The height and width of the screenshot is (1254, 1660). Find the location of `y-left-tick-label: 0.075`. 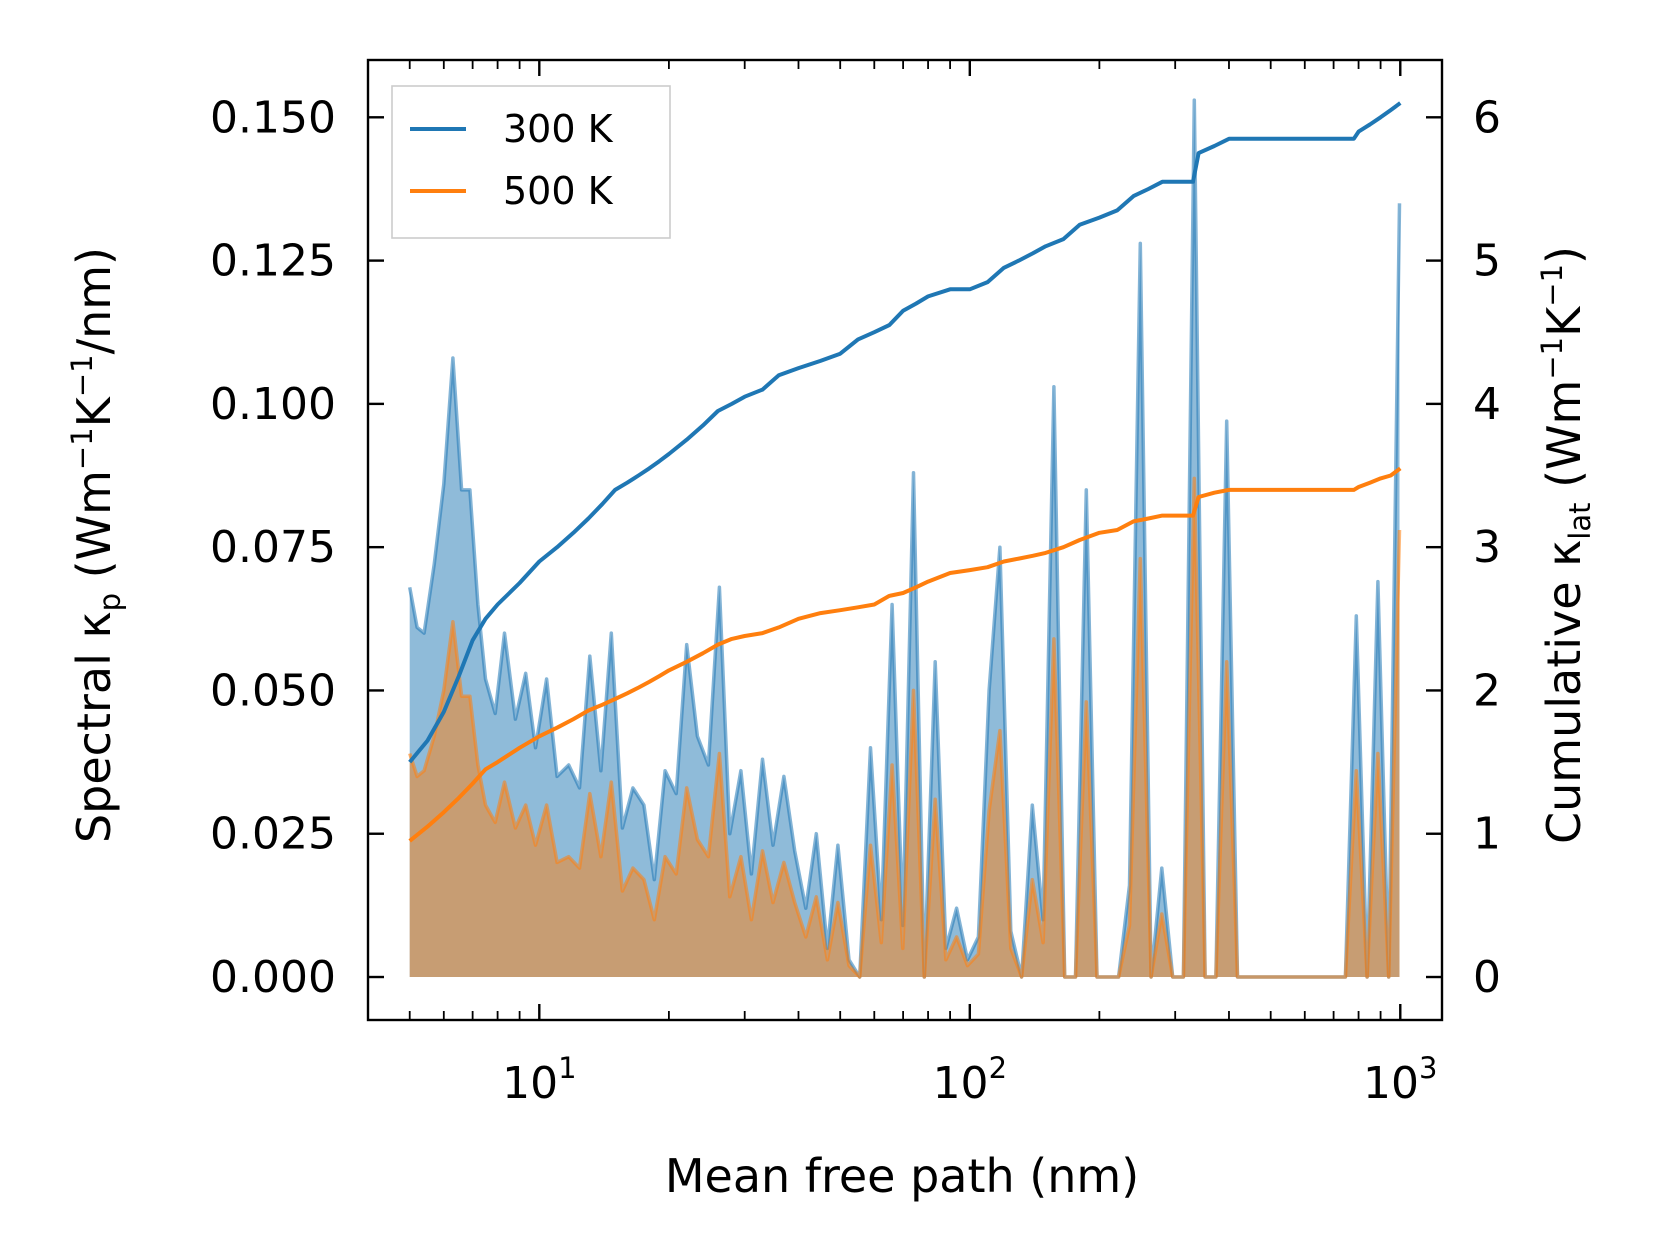

y-left-tick-label: 0.075 is located at coordinates (273, 547).